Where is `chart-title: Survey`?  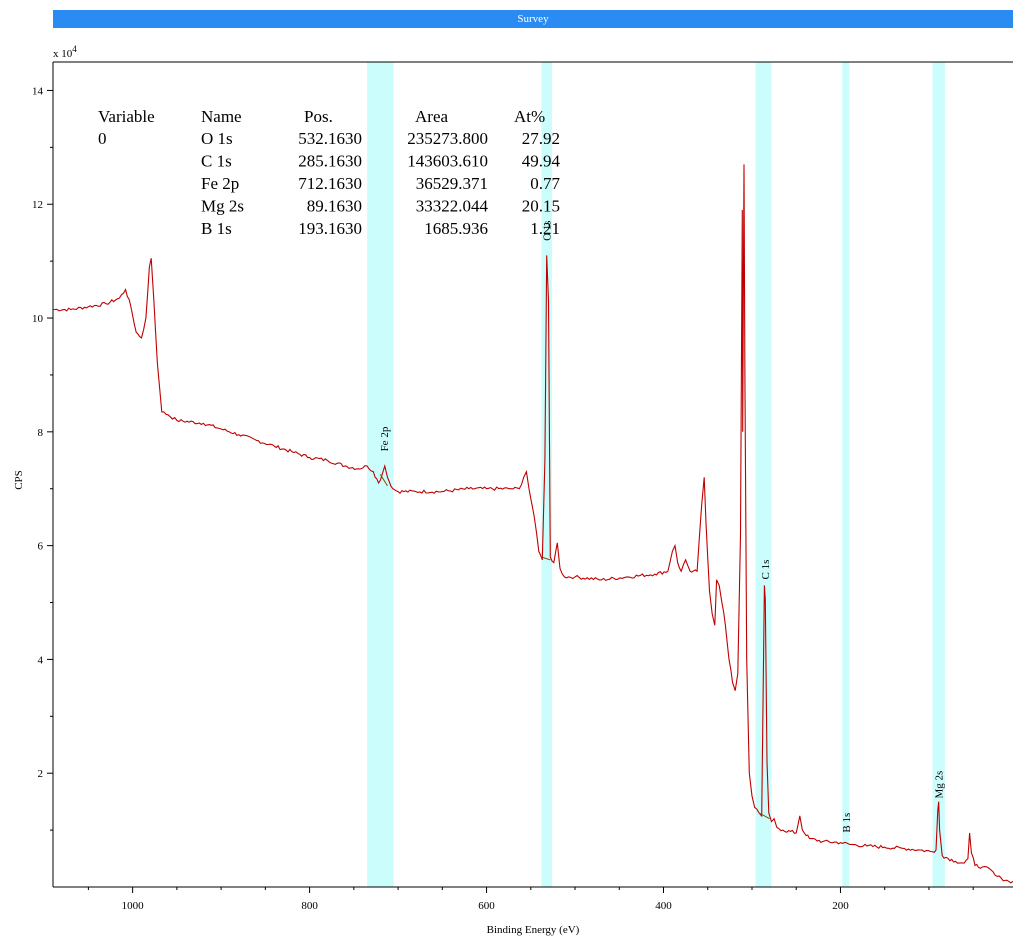
chart-title: Survey is located at coordinates (533, 19).